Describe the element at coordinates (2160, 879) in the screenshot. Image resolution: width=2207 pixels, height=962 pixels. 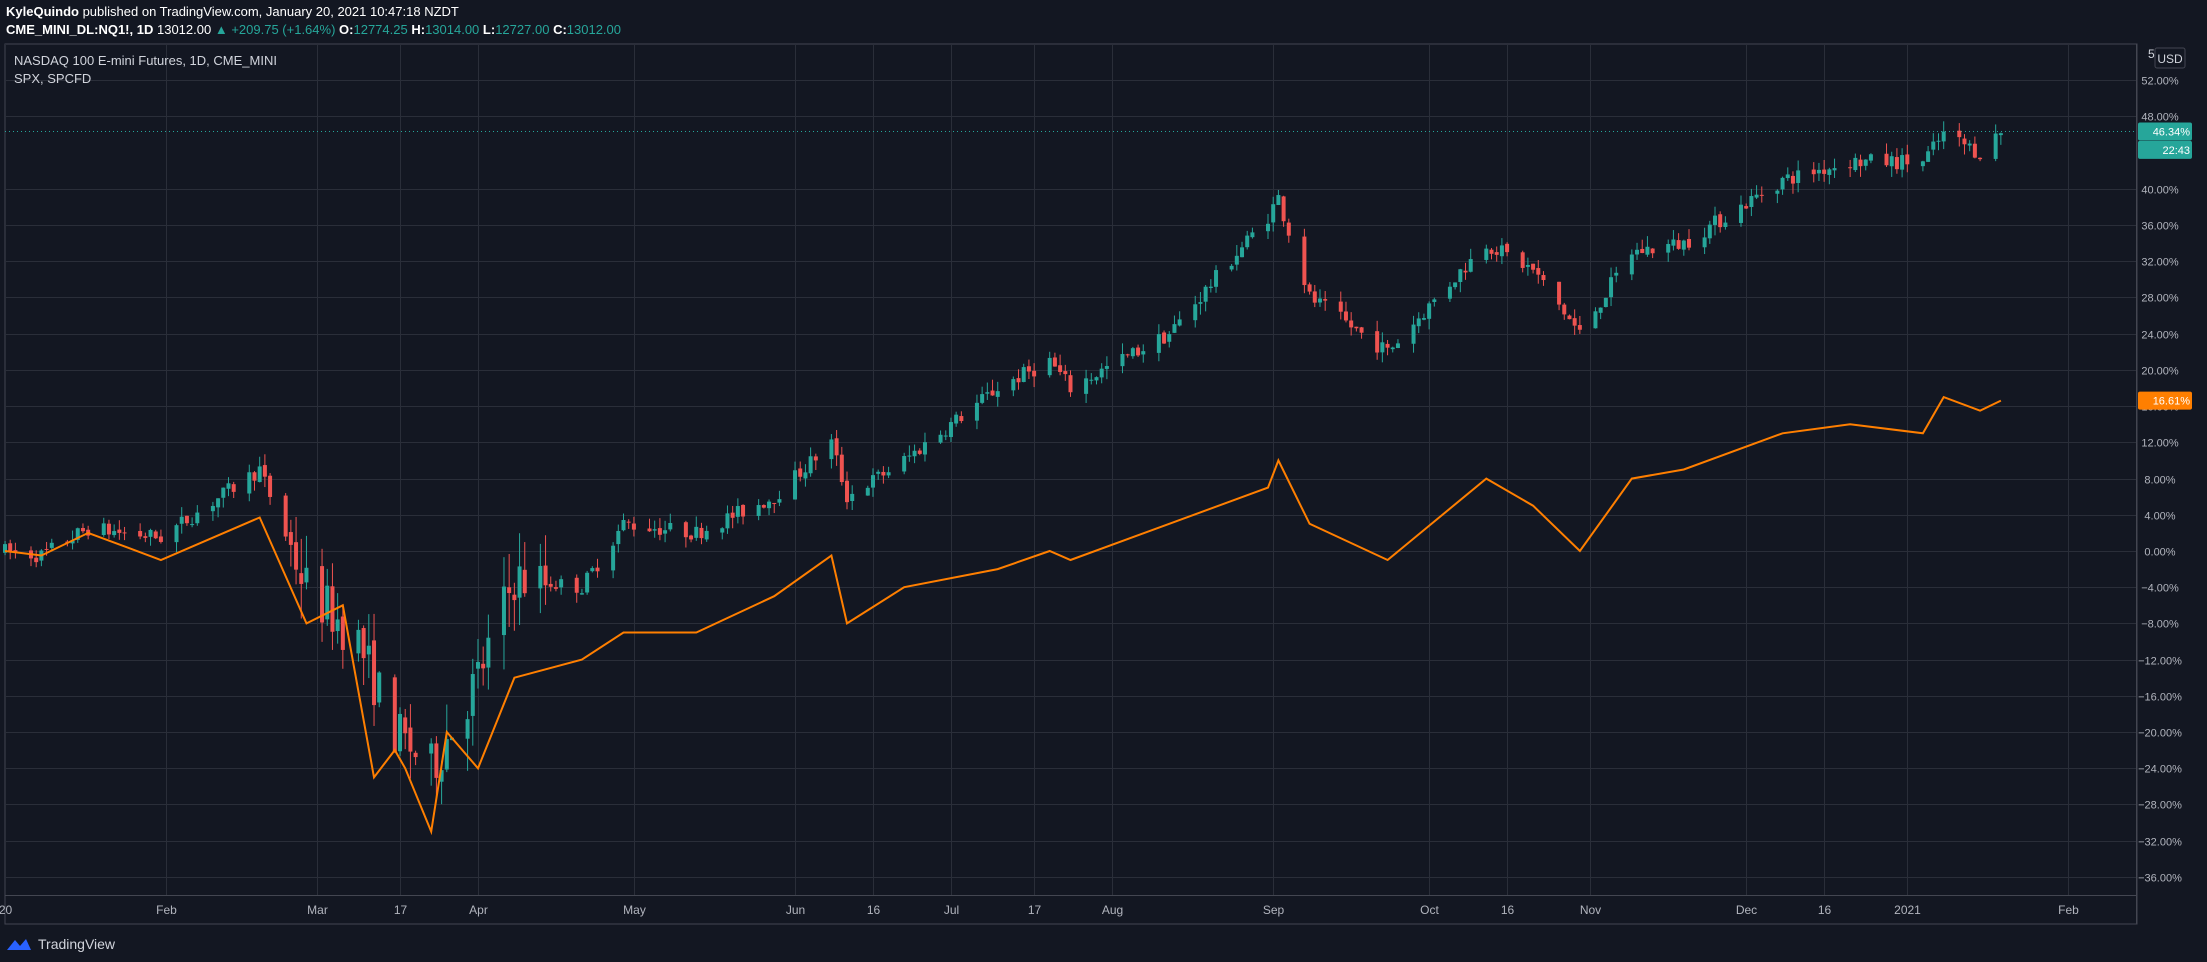
I see `y-tick-label: −36.00%` at that location.